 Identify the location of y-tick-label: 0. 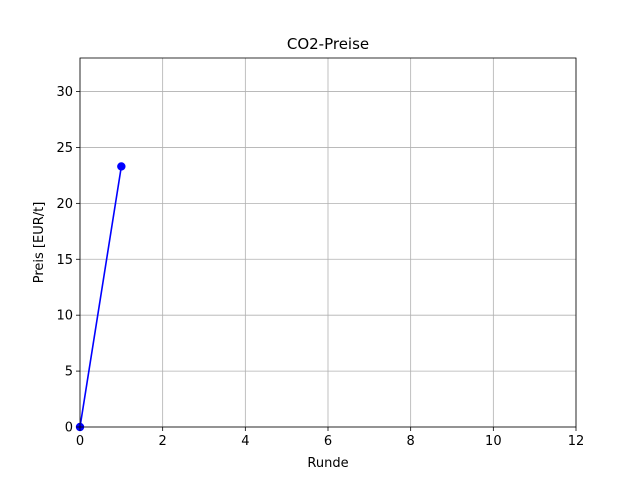
(69, 428).